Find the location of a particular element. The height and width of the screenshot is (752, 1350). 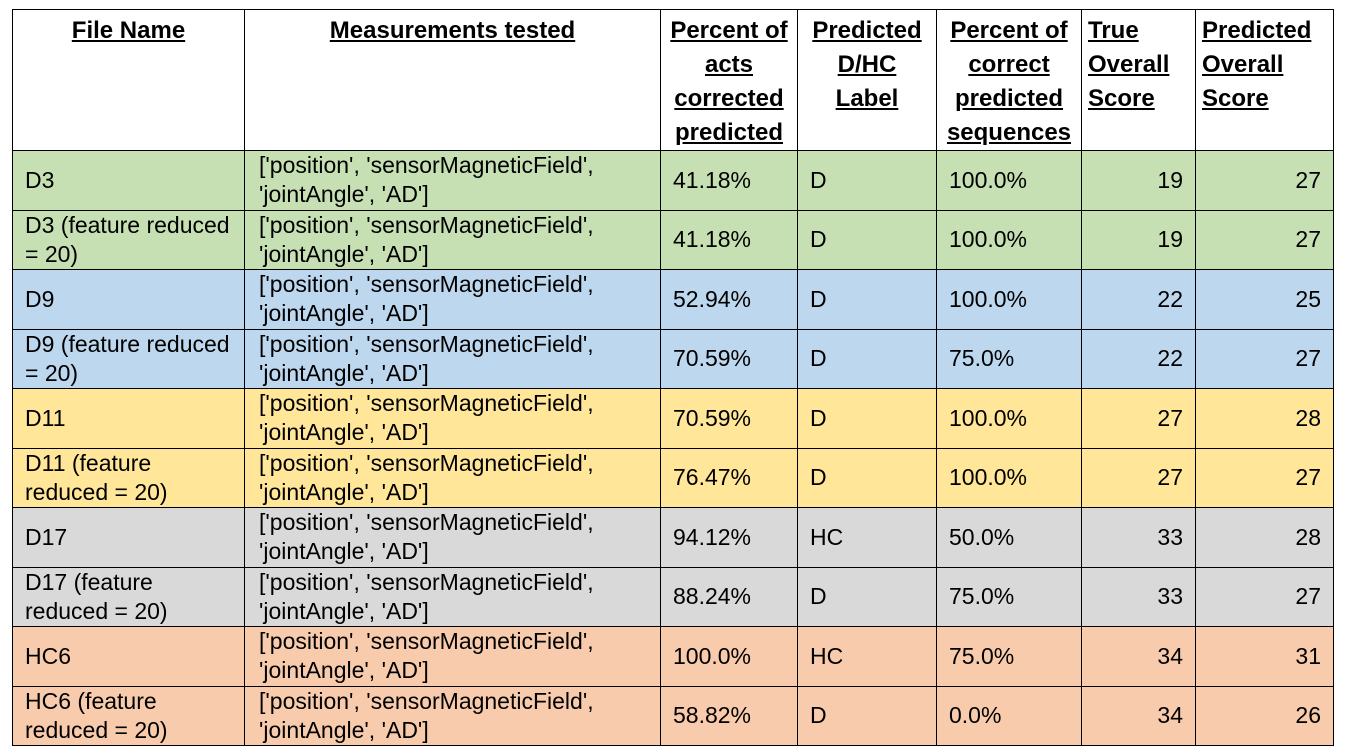

cell-file-name: D3 is located at coordinates (128, 180).